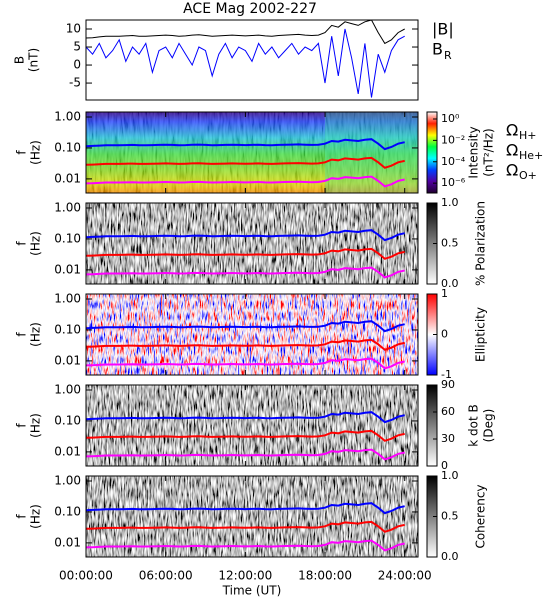 The image size is (550, 600). I want to click on legend-subscript: He+, so click(531, 155).